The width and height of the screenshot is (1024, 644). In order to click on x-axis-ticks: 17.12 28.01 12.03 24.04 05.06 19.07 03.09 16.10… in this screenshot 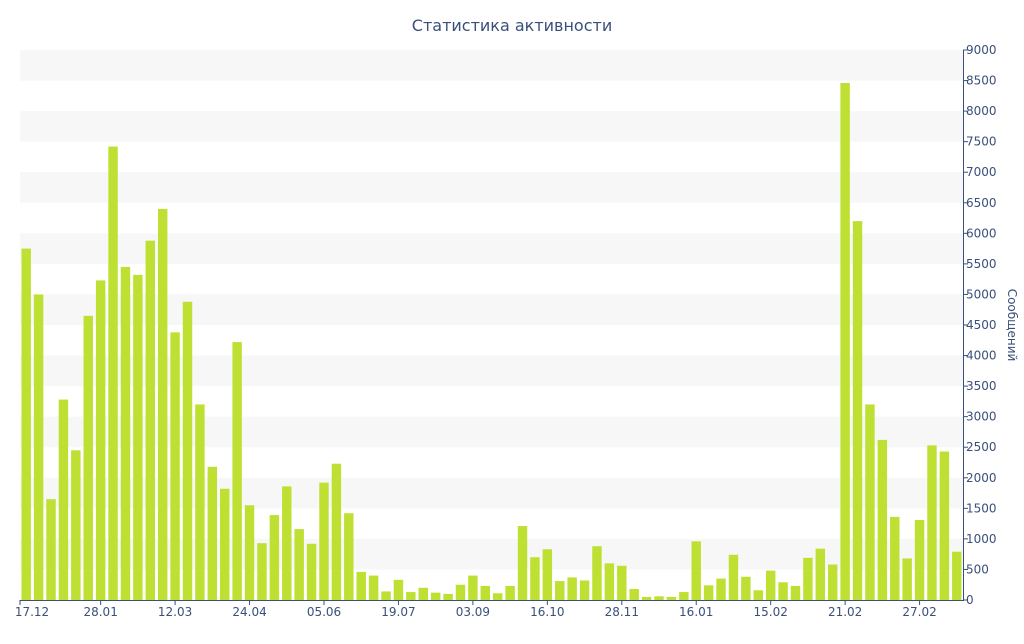, I will do `click(476, 609)`.